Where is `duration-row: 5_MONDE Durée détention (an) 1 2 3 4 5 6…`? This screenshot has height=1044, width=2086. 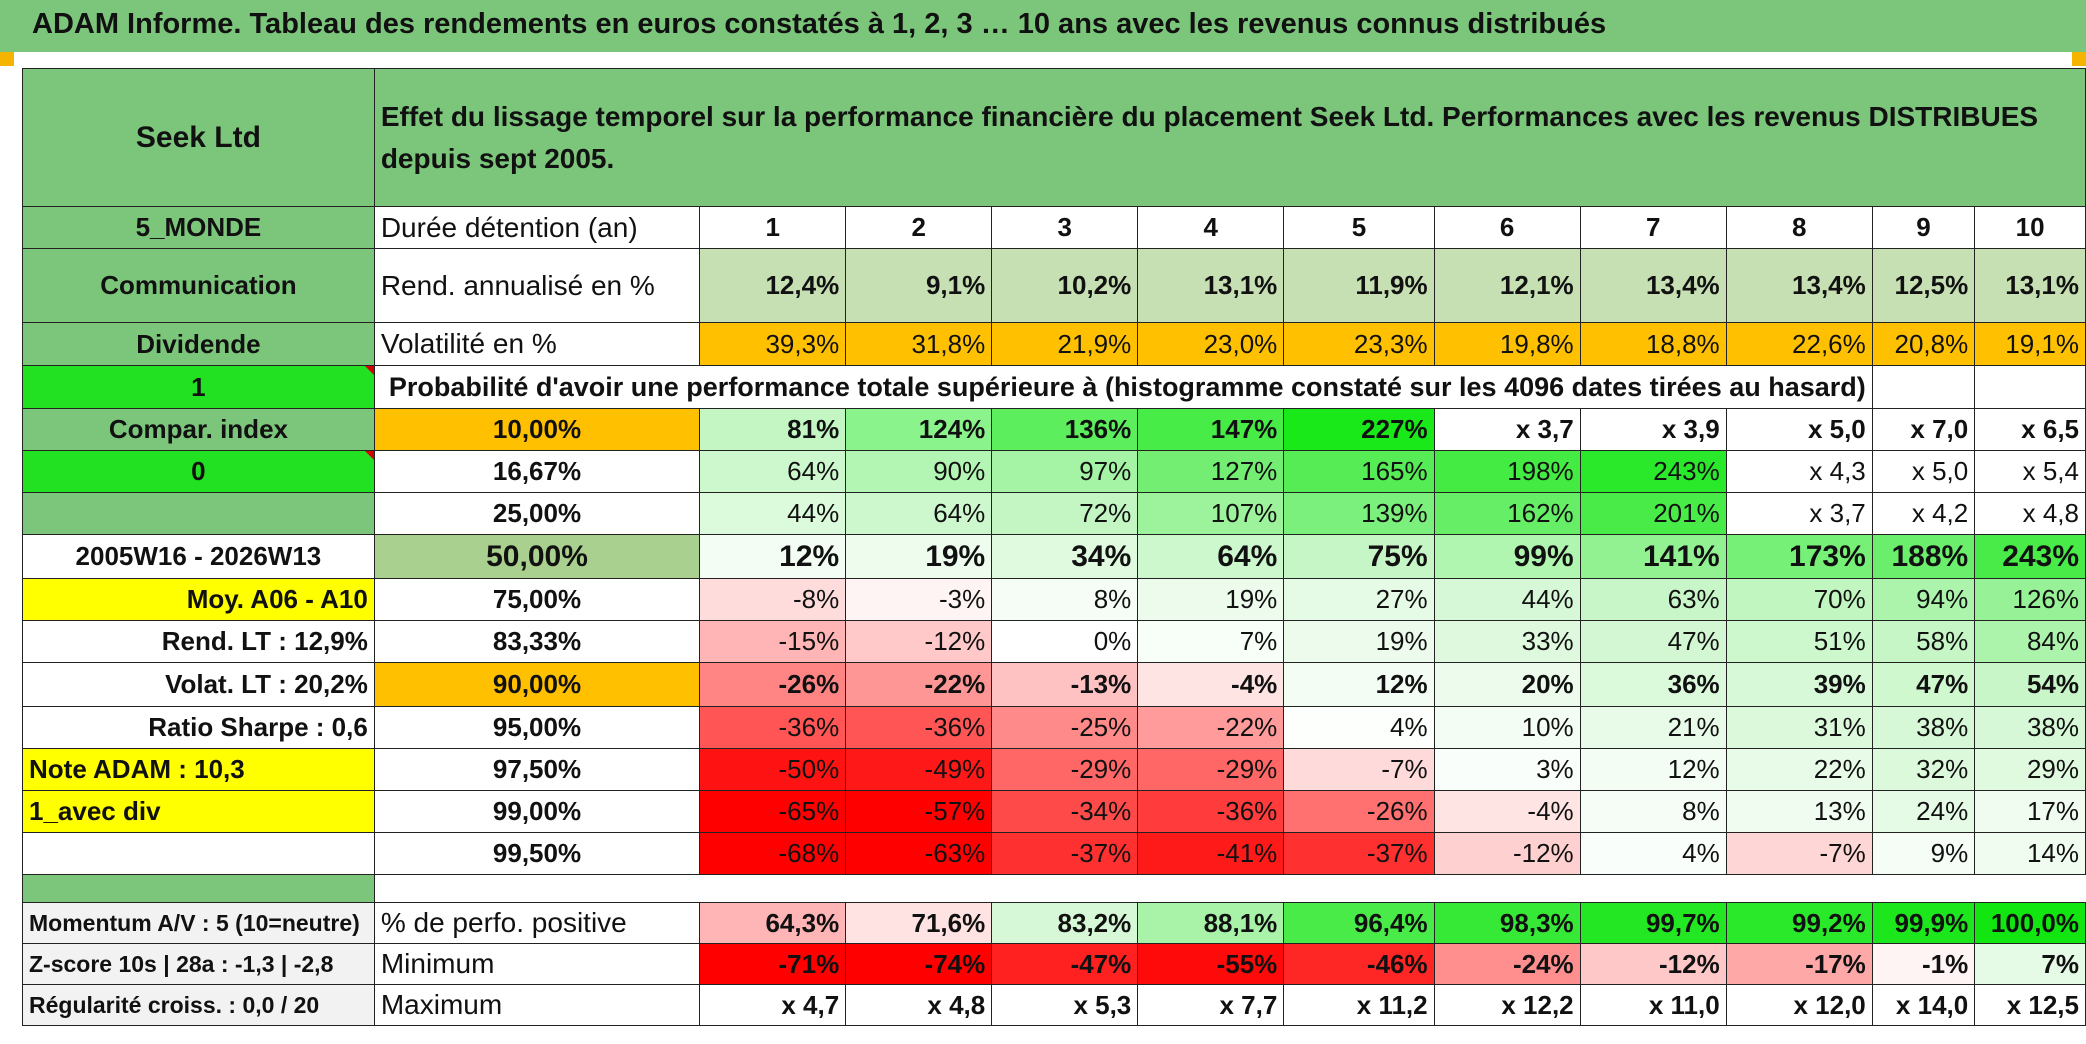
duration-row: 5_MONDE Durée détention (an) 1 2 3 4 5 6… is located at coordinates (1054, 227).